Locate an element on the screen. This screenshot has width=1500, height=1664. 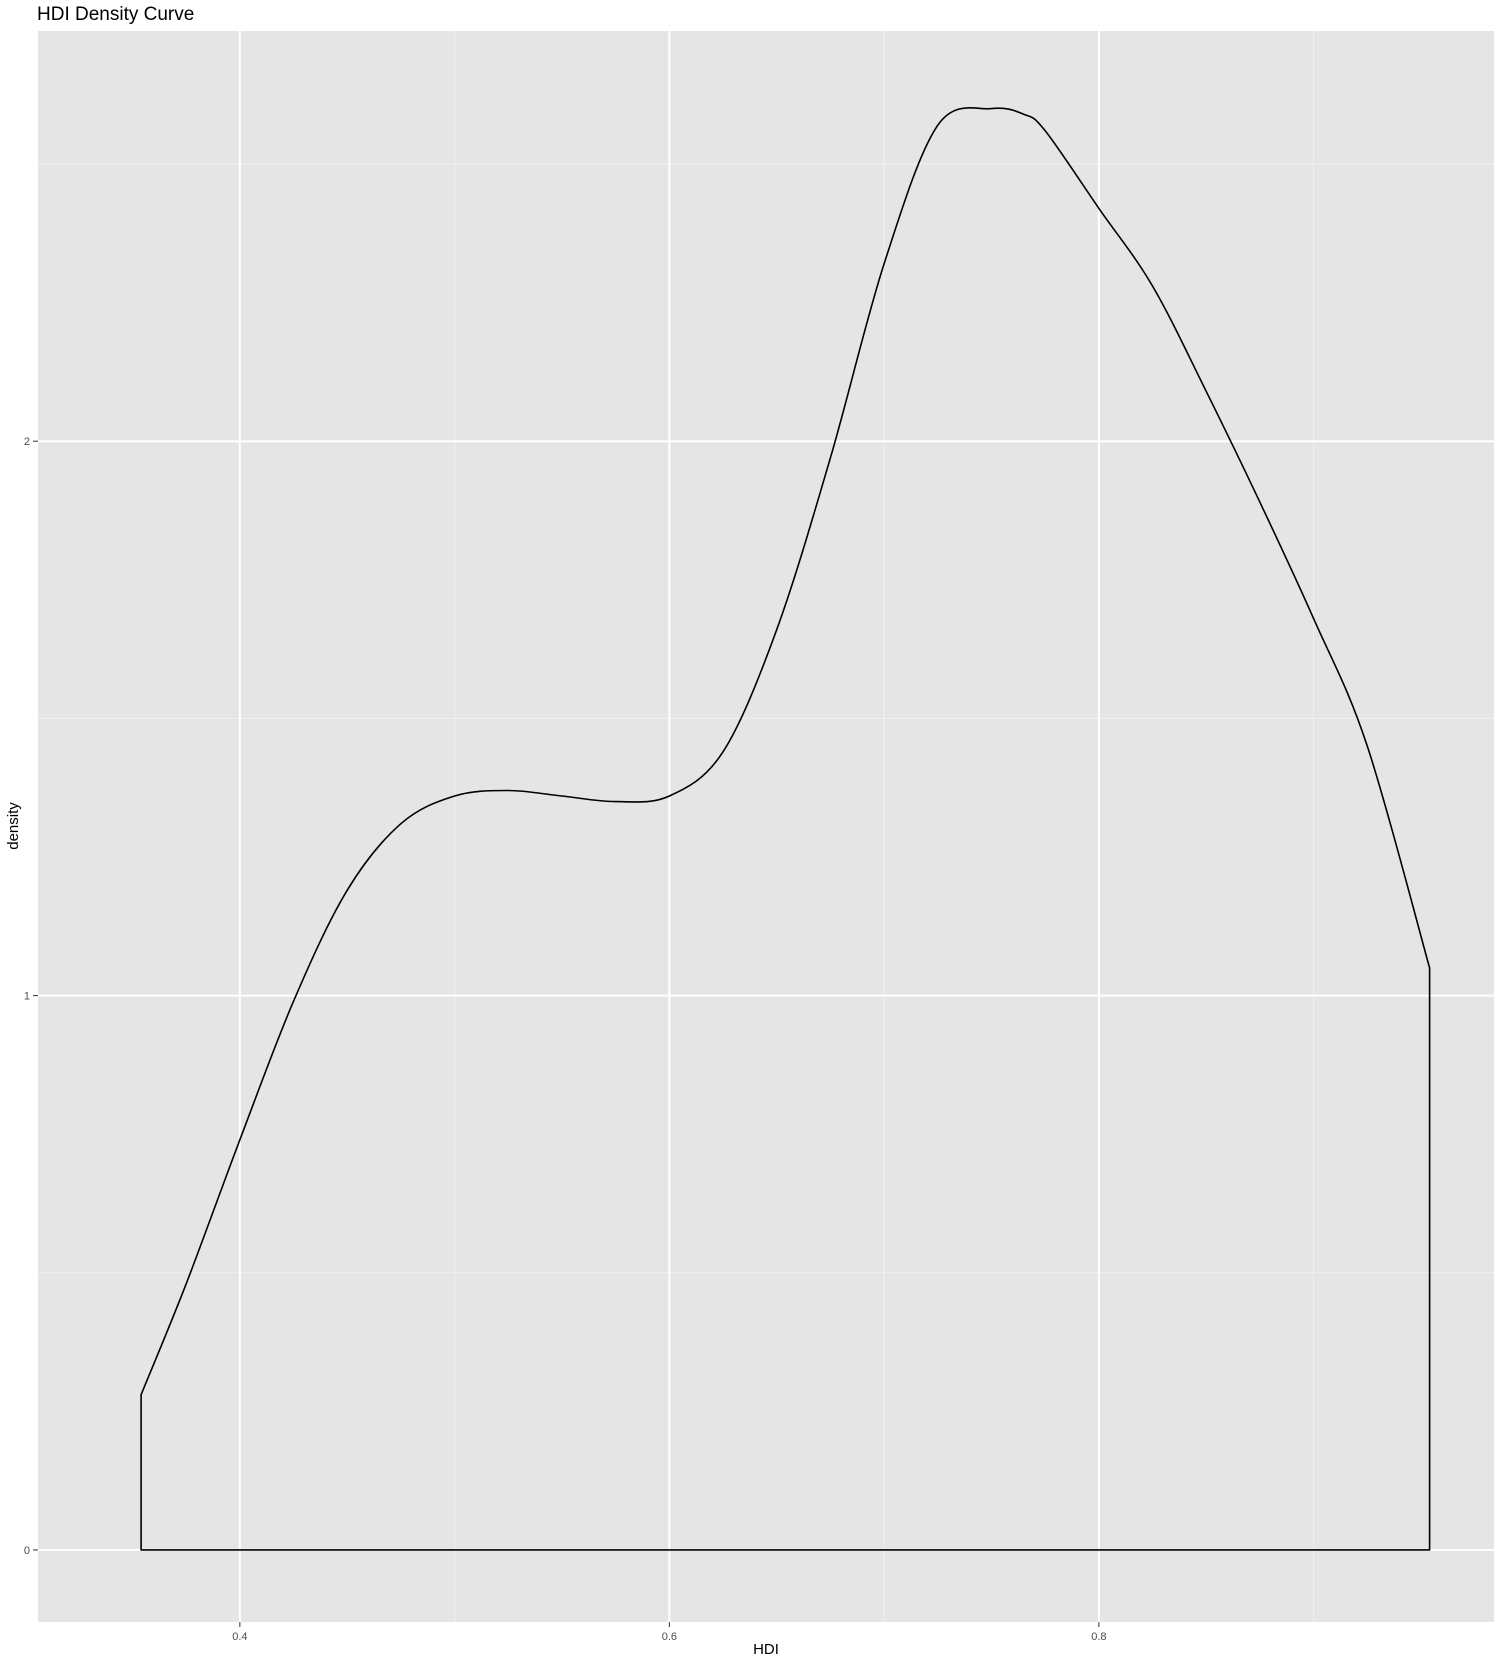
x-axis-ticks: 0.4 0.6 0.8 is located at coordinates (669, 1632).